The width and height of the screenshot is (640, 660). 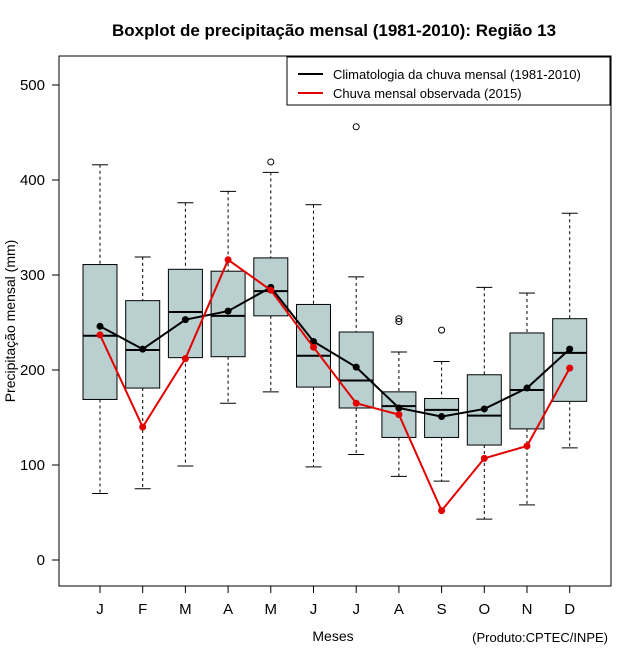 I want to click on legend-box, so click(x=448, y=81).